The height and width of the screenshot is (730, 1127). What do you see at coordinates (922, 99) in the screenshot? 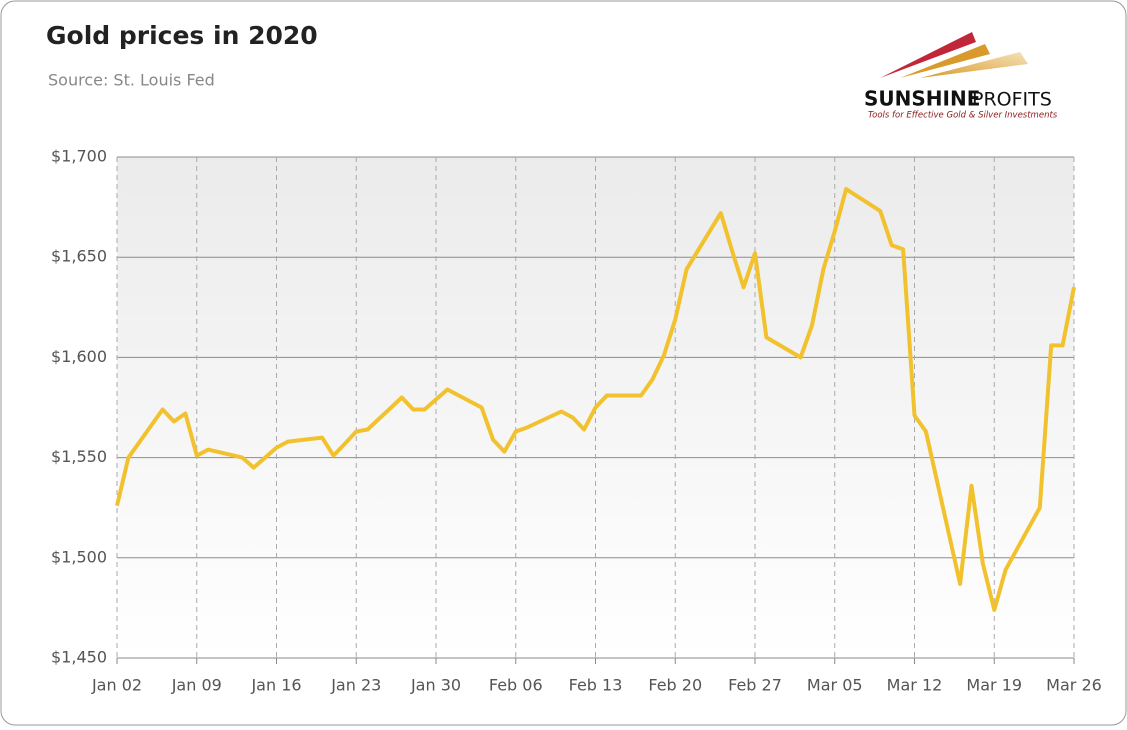
I see `logo-name: SUNSHINE` at bounding box center [922, 99].